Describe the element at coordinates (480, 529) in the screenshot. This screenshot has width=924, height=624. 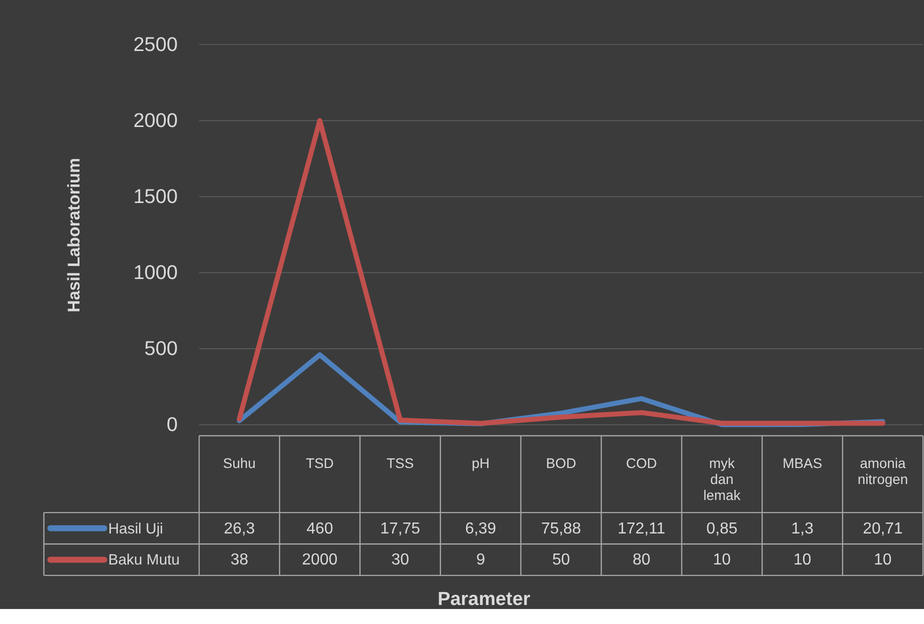
I see `data-label: 6,39` at that location.